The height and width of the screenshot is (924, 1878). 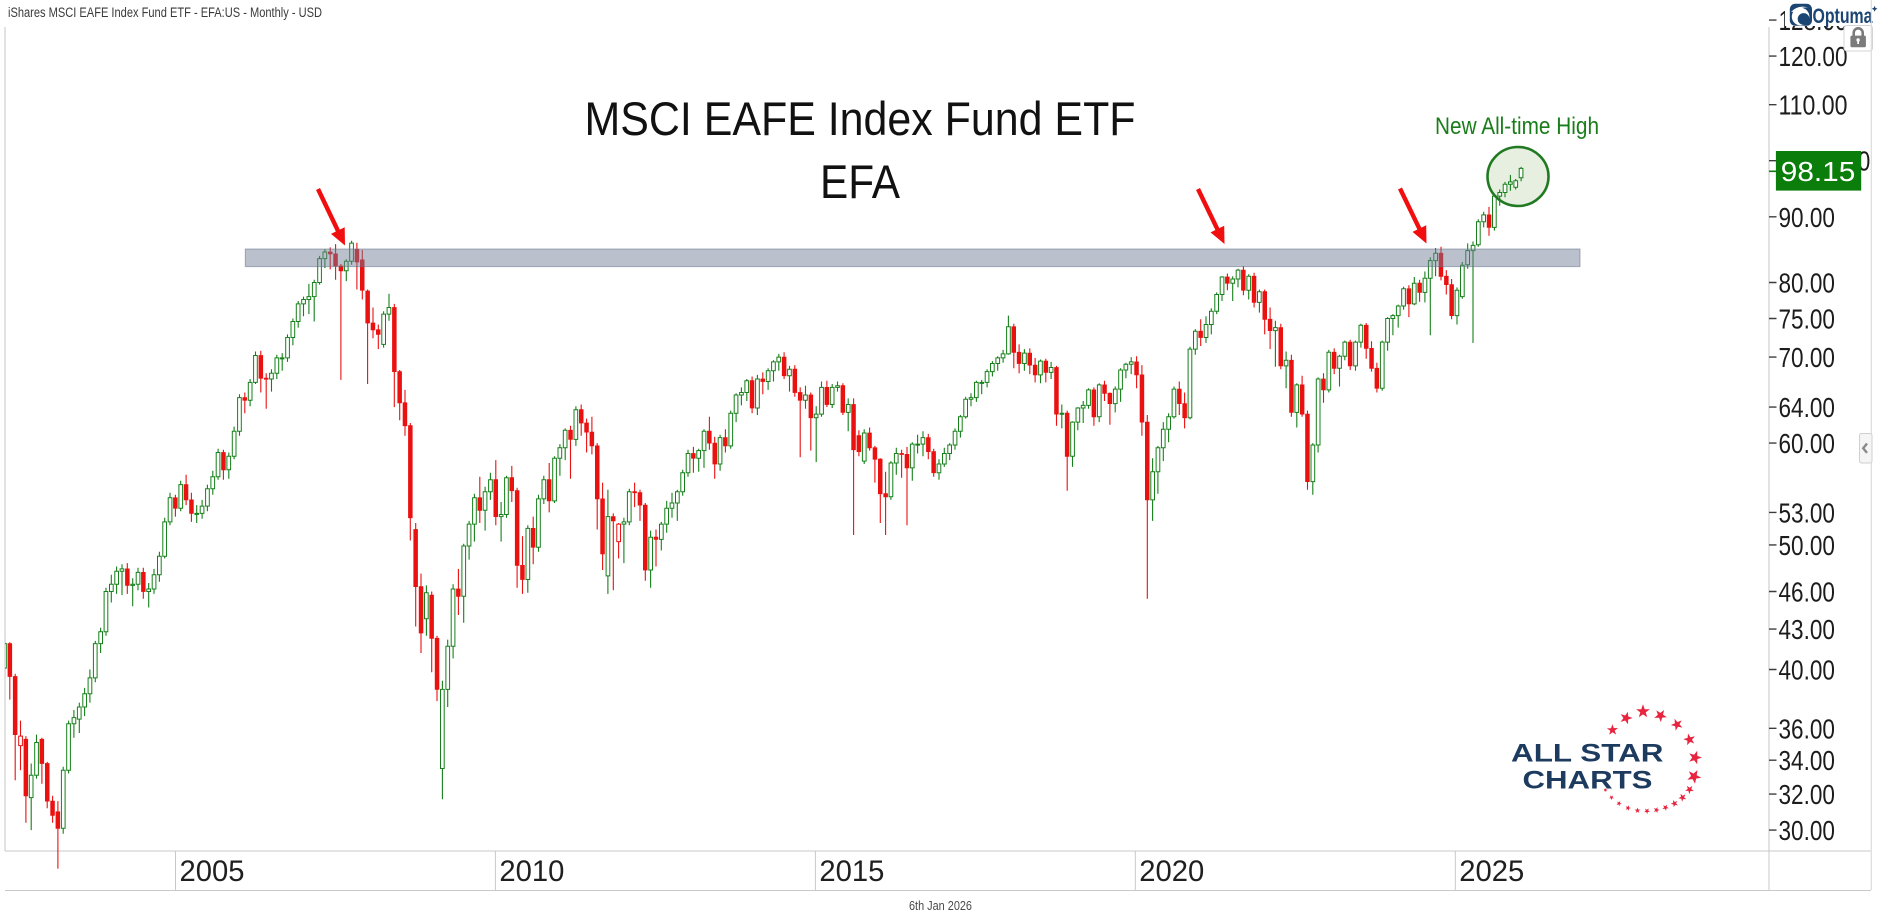 I want to click on svg-text: 75.00, so click(x=1807, y=319).